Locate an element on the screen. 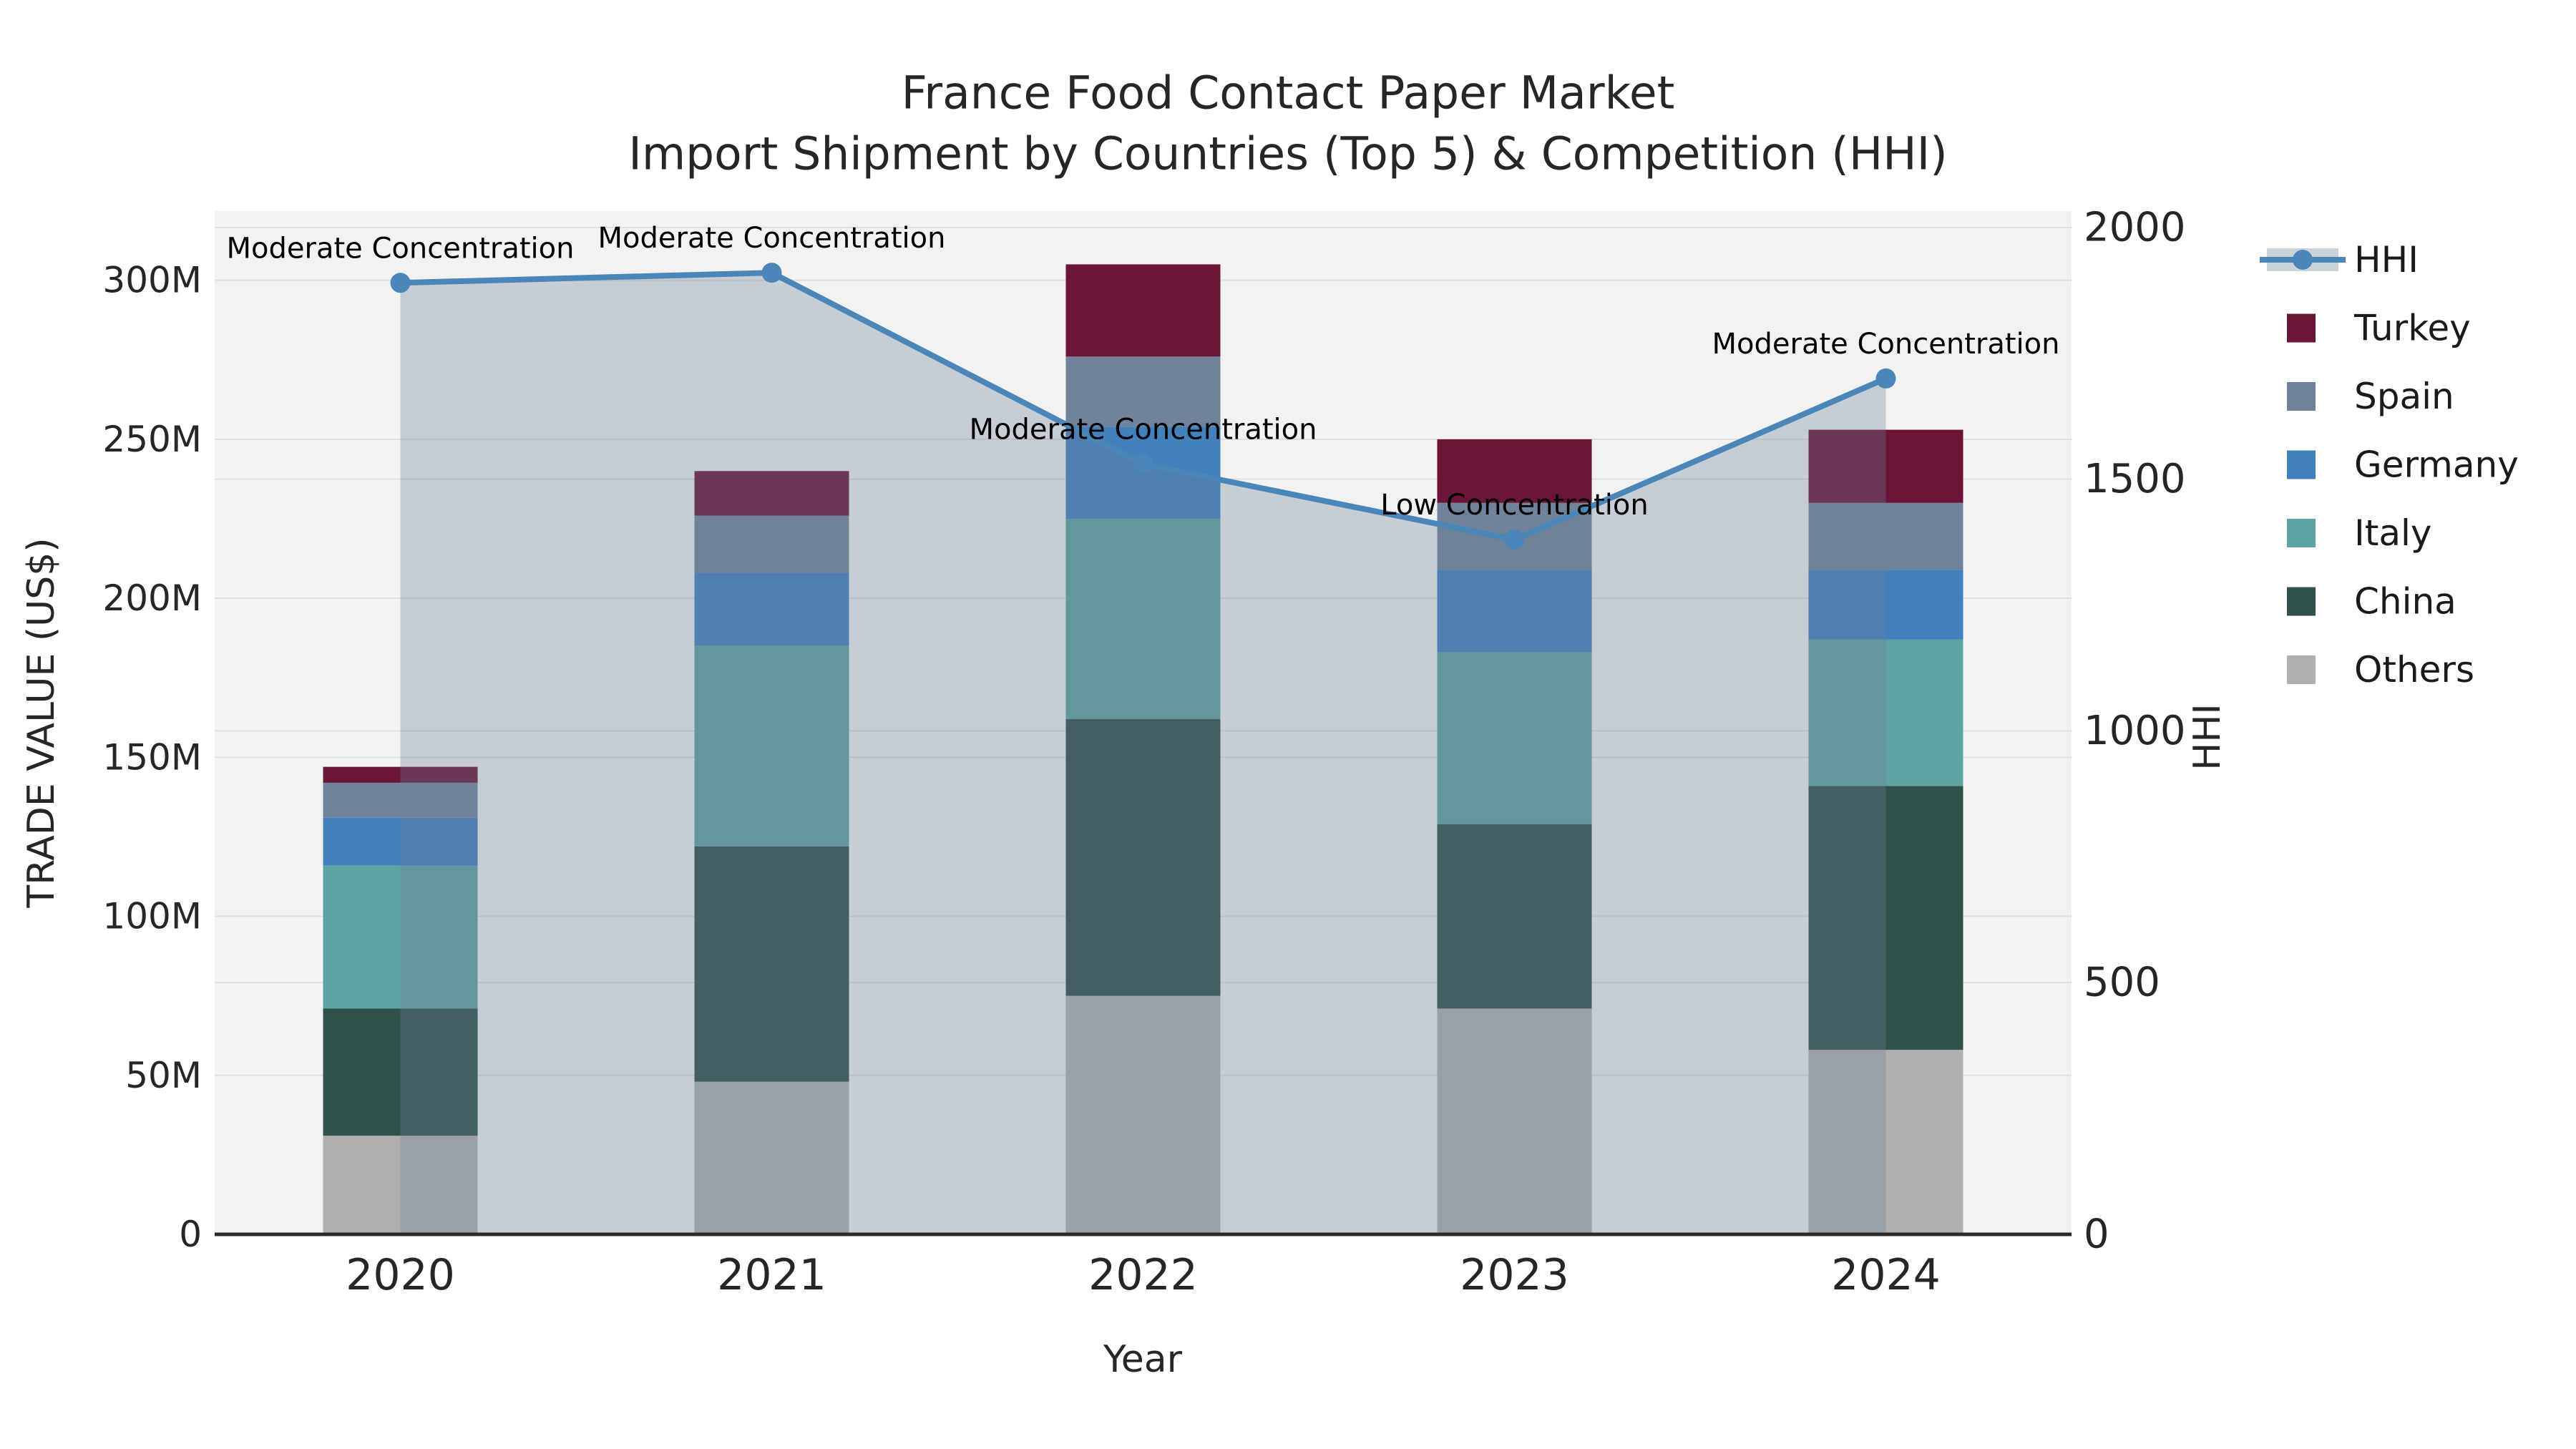 This screenshot has width=2576, height=1449. y-left-tick-50M: 50M is located at coordinates (163, 1075).